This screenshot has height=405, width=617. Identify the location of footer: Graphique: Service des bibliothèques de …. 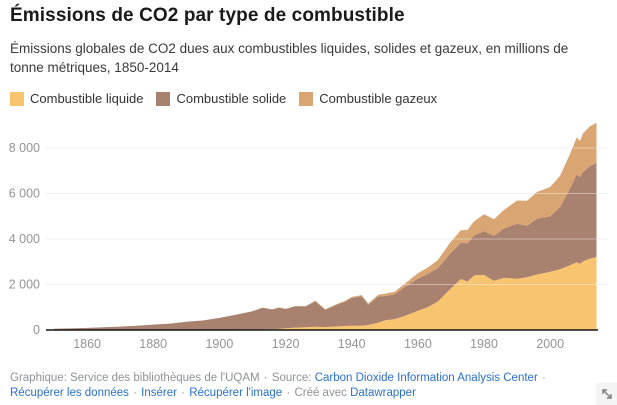
(302, 385).